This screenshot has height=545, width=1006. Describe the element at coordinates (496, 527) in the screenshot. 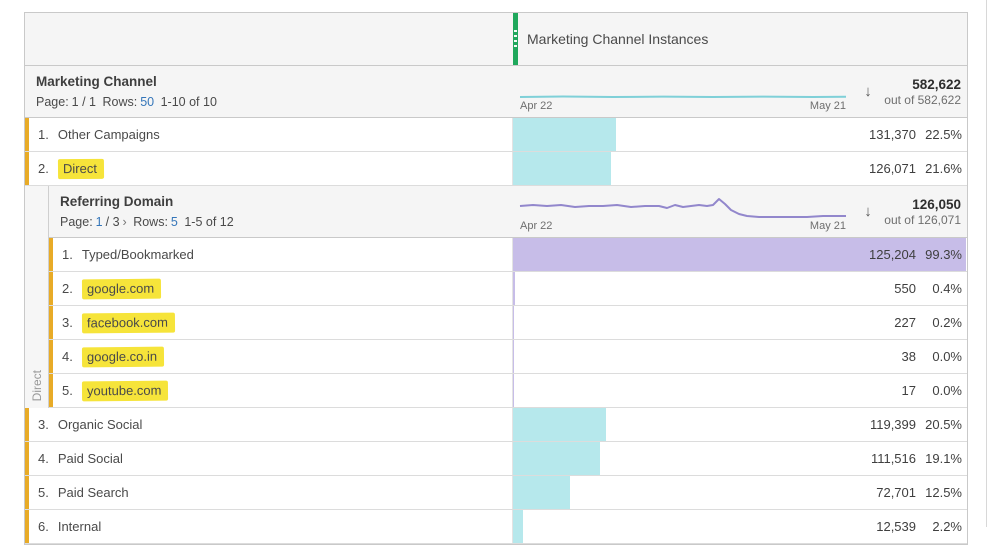

I see `table-row: 6. Internal 12,539 2.2%` at that location.